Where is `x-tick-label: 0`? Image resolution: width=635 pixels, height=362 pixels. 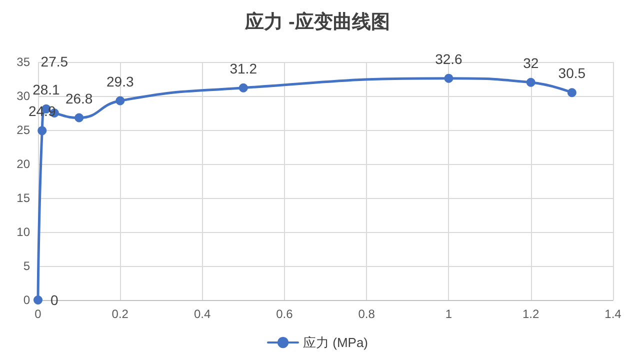
x-tick-label: 0 is located at coordinates (38, 314).